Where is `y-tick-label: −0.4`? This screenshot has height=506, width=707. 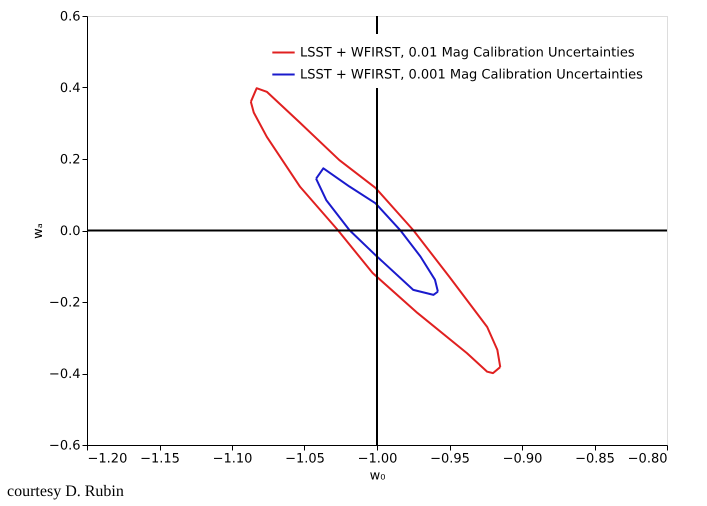
y-tick-label: −0.4 is located at coordinates (64, 374).